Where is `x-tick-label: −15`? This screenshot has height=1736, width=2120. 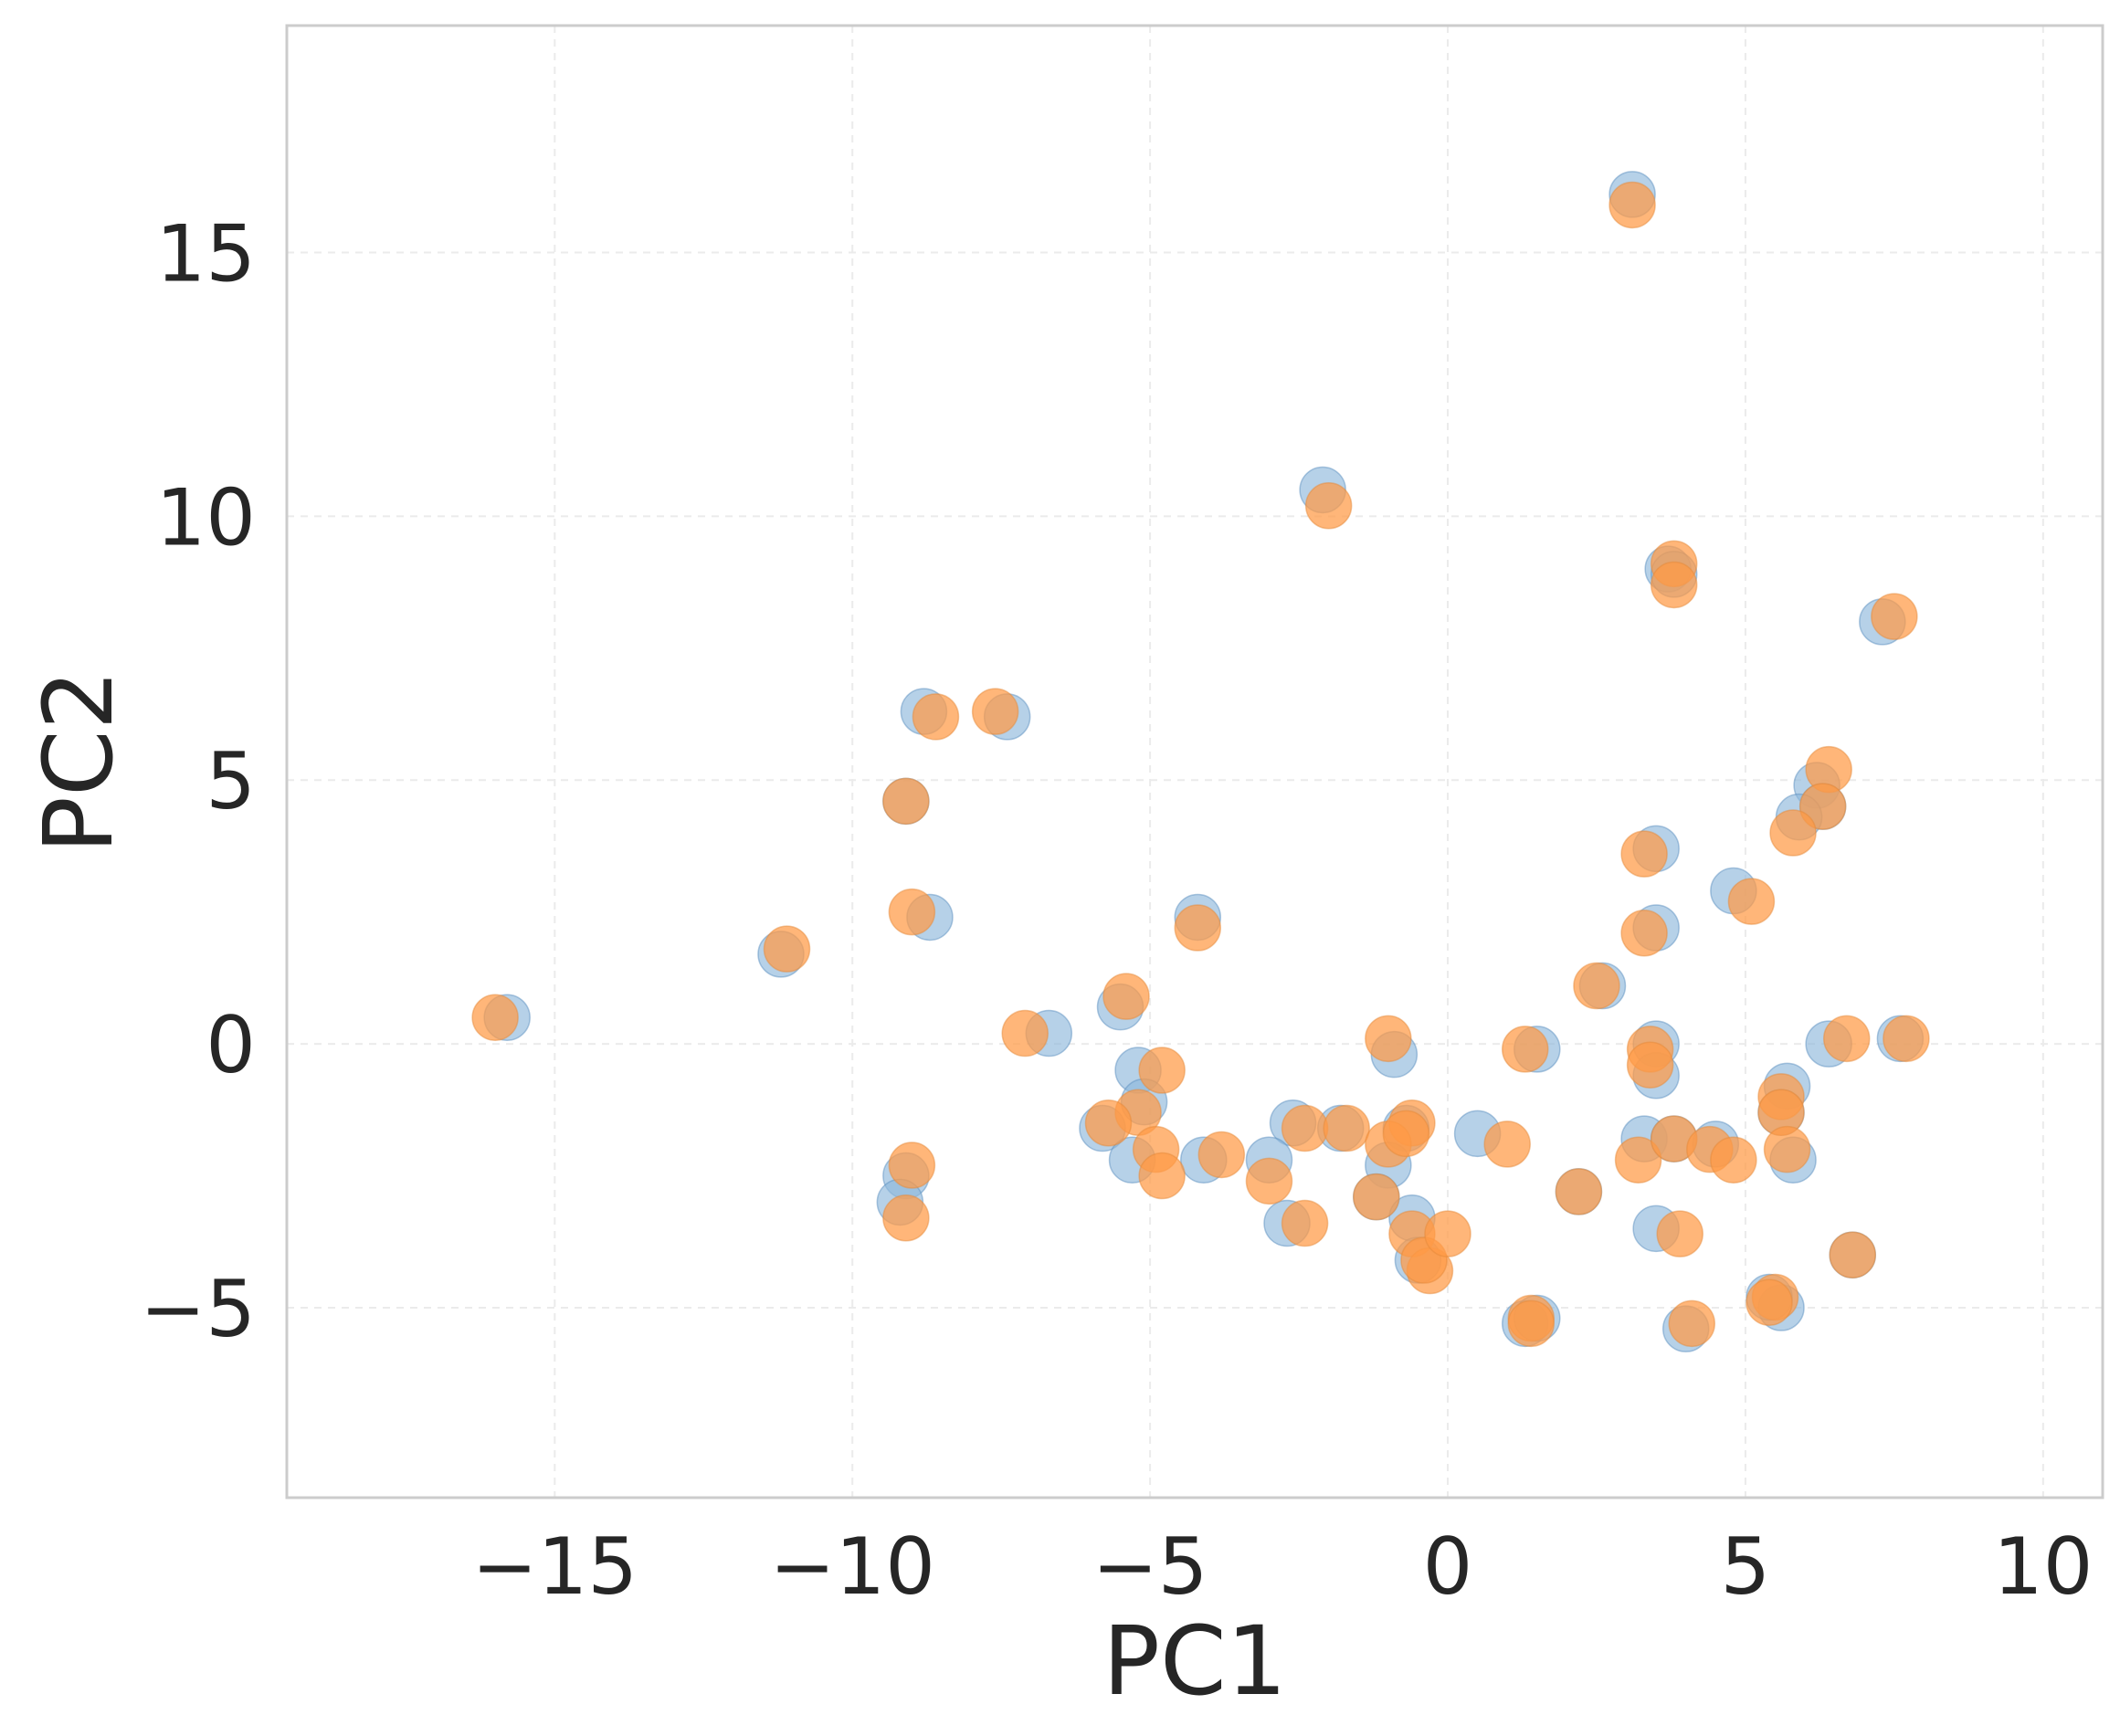 x-tick-label: −15 is located at coordinates (555, 1567).